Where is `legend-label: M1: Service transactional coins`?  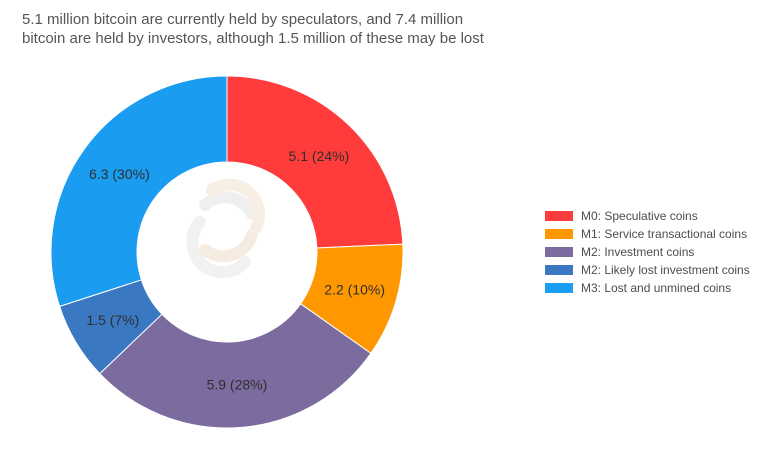
legend-label: M1: Service transactional coins is located at coordinates (664, 234).